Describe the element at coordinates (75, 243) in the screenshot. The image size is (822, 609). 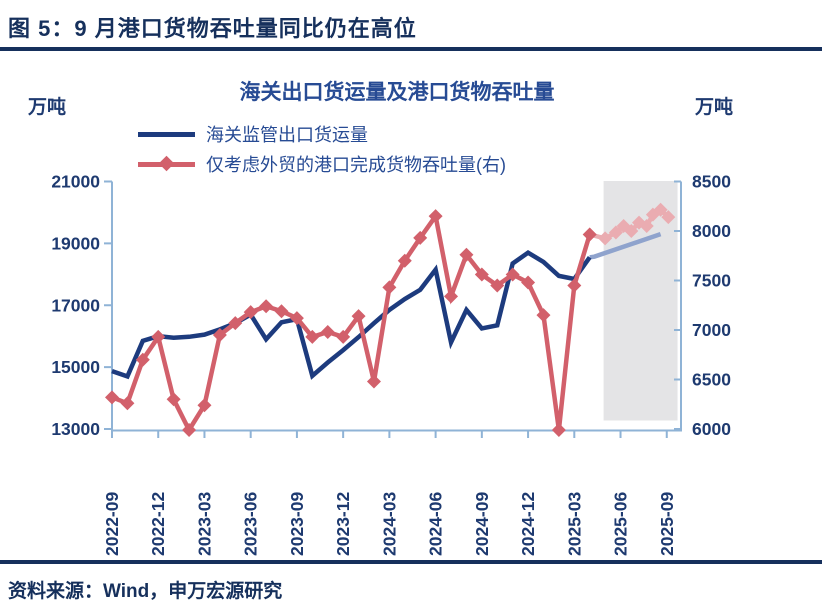
I see `y-left-tick-label: 19000` at that location.